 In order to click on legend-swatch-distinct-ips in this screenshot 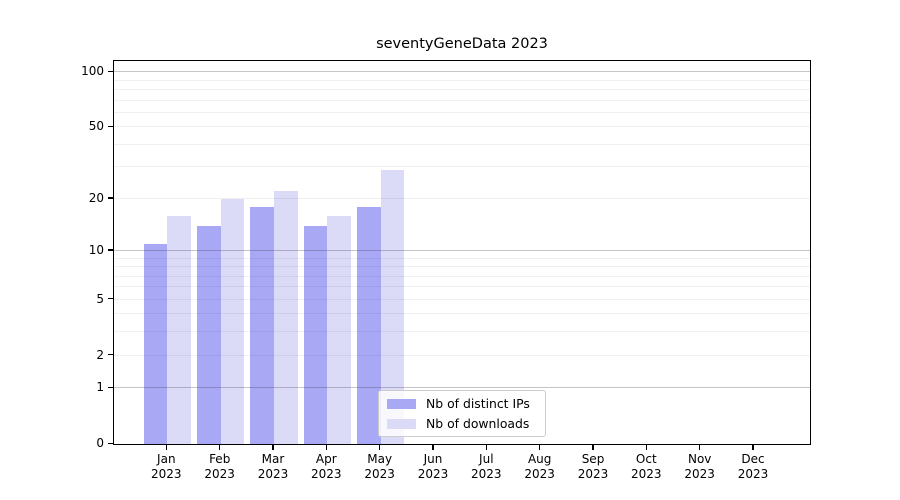, I will do `click(401, 403)`.